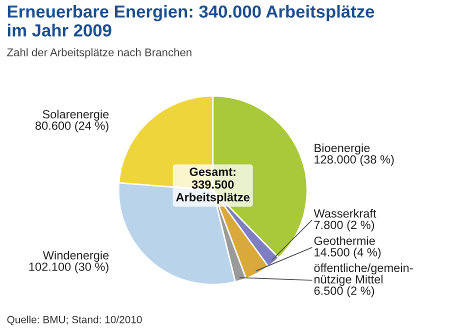 The height and width of the screenshot is (332, 450). Describe the element at coordinates (71, 126) in the screenshot. I see `data-label: 80.600 (24 %)` at that location.